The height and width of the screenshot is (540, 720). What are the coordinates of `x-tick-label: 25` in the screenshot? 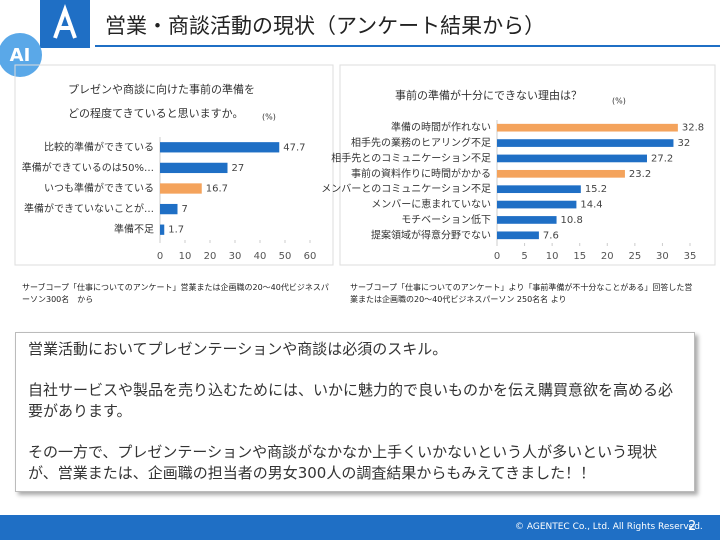 It's located at (634, 256).